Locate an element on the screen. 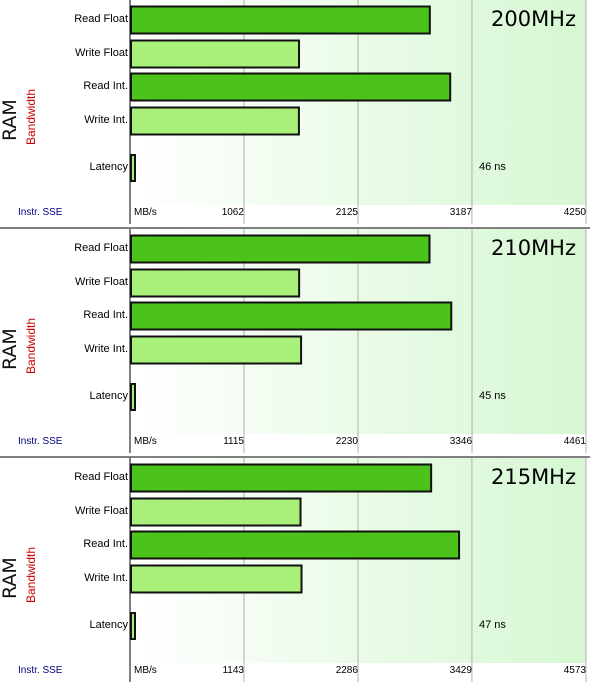 The height and width of the screenshot is (685, 590). x-tick-label: 4573 is located at coordinates (574, 670).